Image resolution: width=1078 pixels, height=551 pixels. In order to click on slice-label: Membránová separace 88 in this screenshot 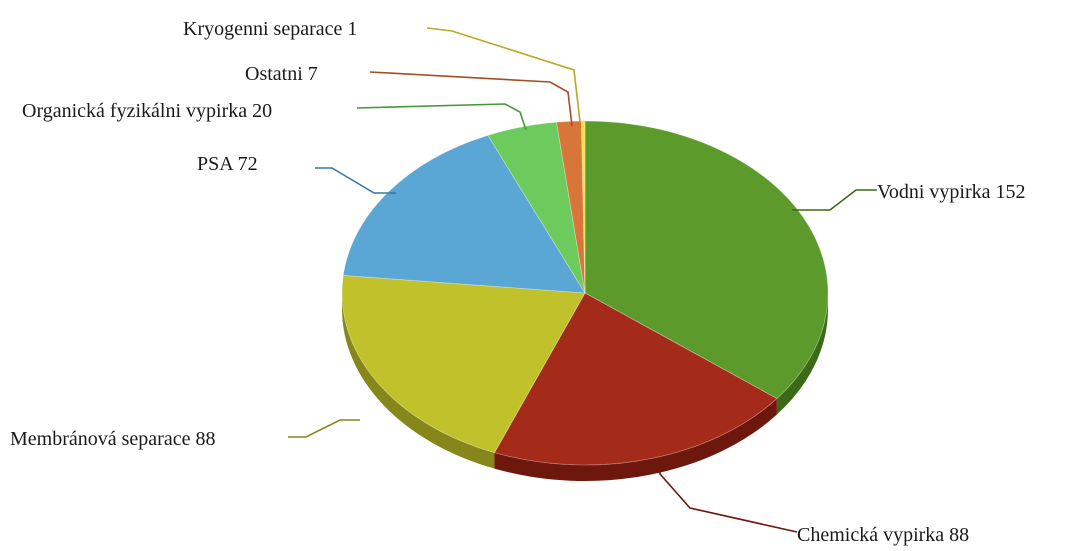, I will do `click(112, 439)`.